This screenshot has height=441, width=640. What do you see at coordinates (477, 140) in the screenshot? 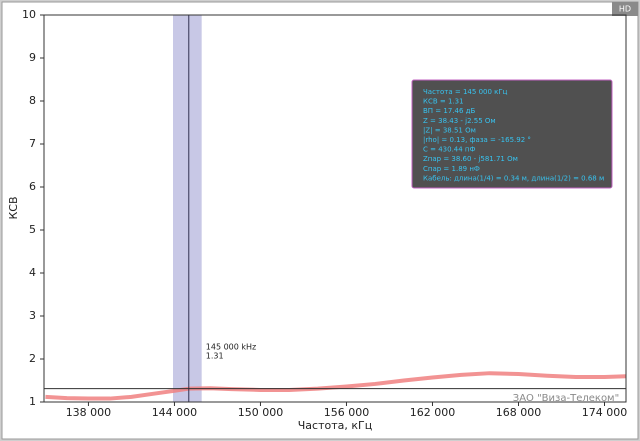
I see `info-line: |rho| = 0.13, фаза = -165.92 °` at bounding box center [477, 140].